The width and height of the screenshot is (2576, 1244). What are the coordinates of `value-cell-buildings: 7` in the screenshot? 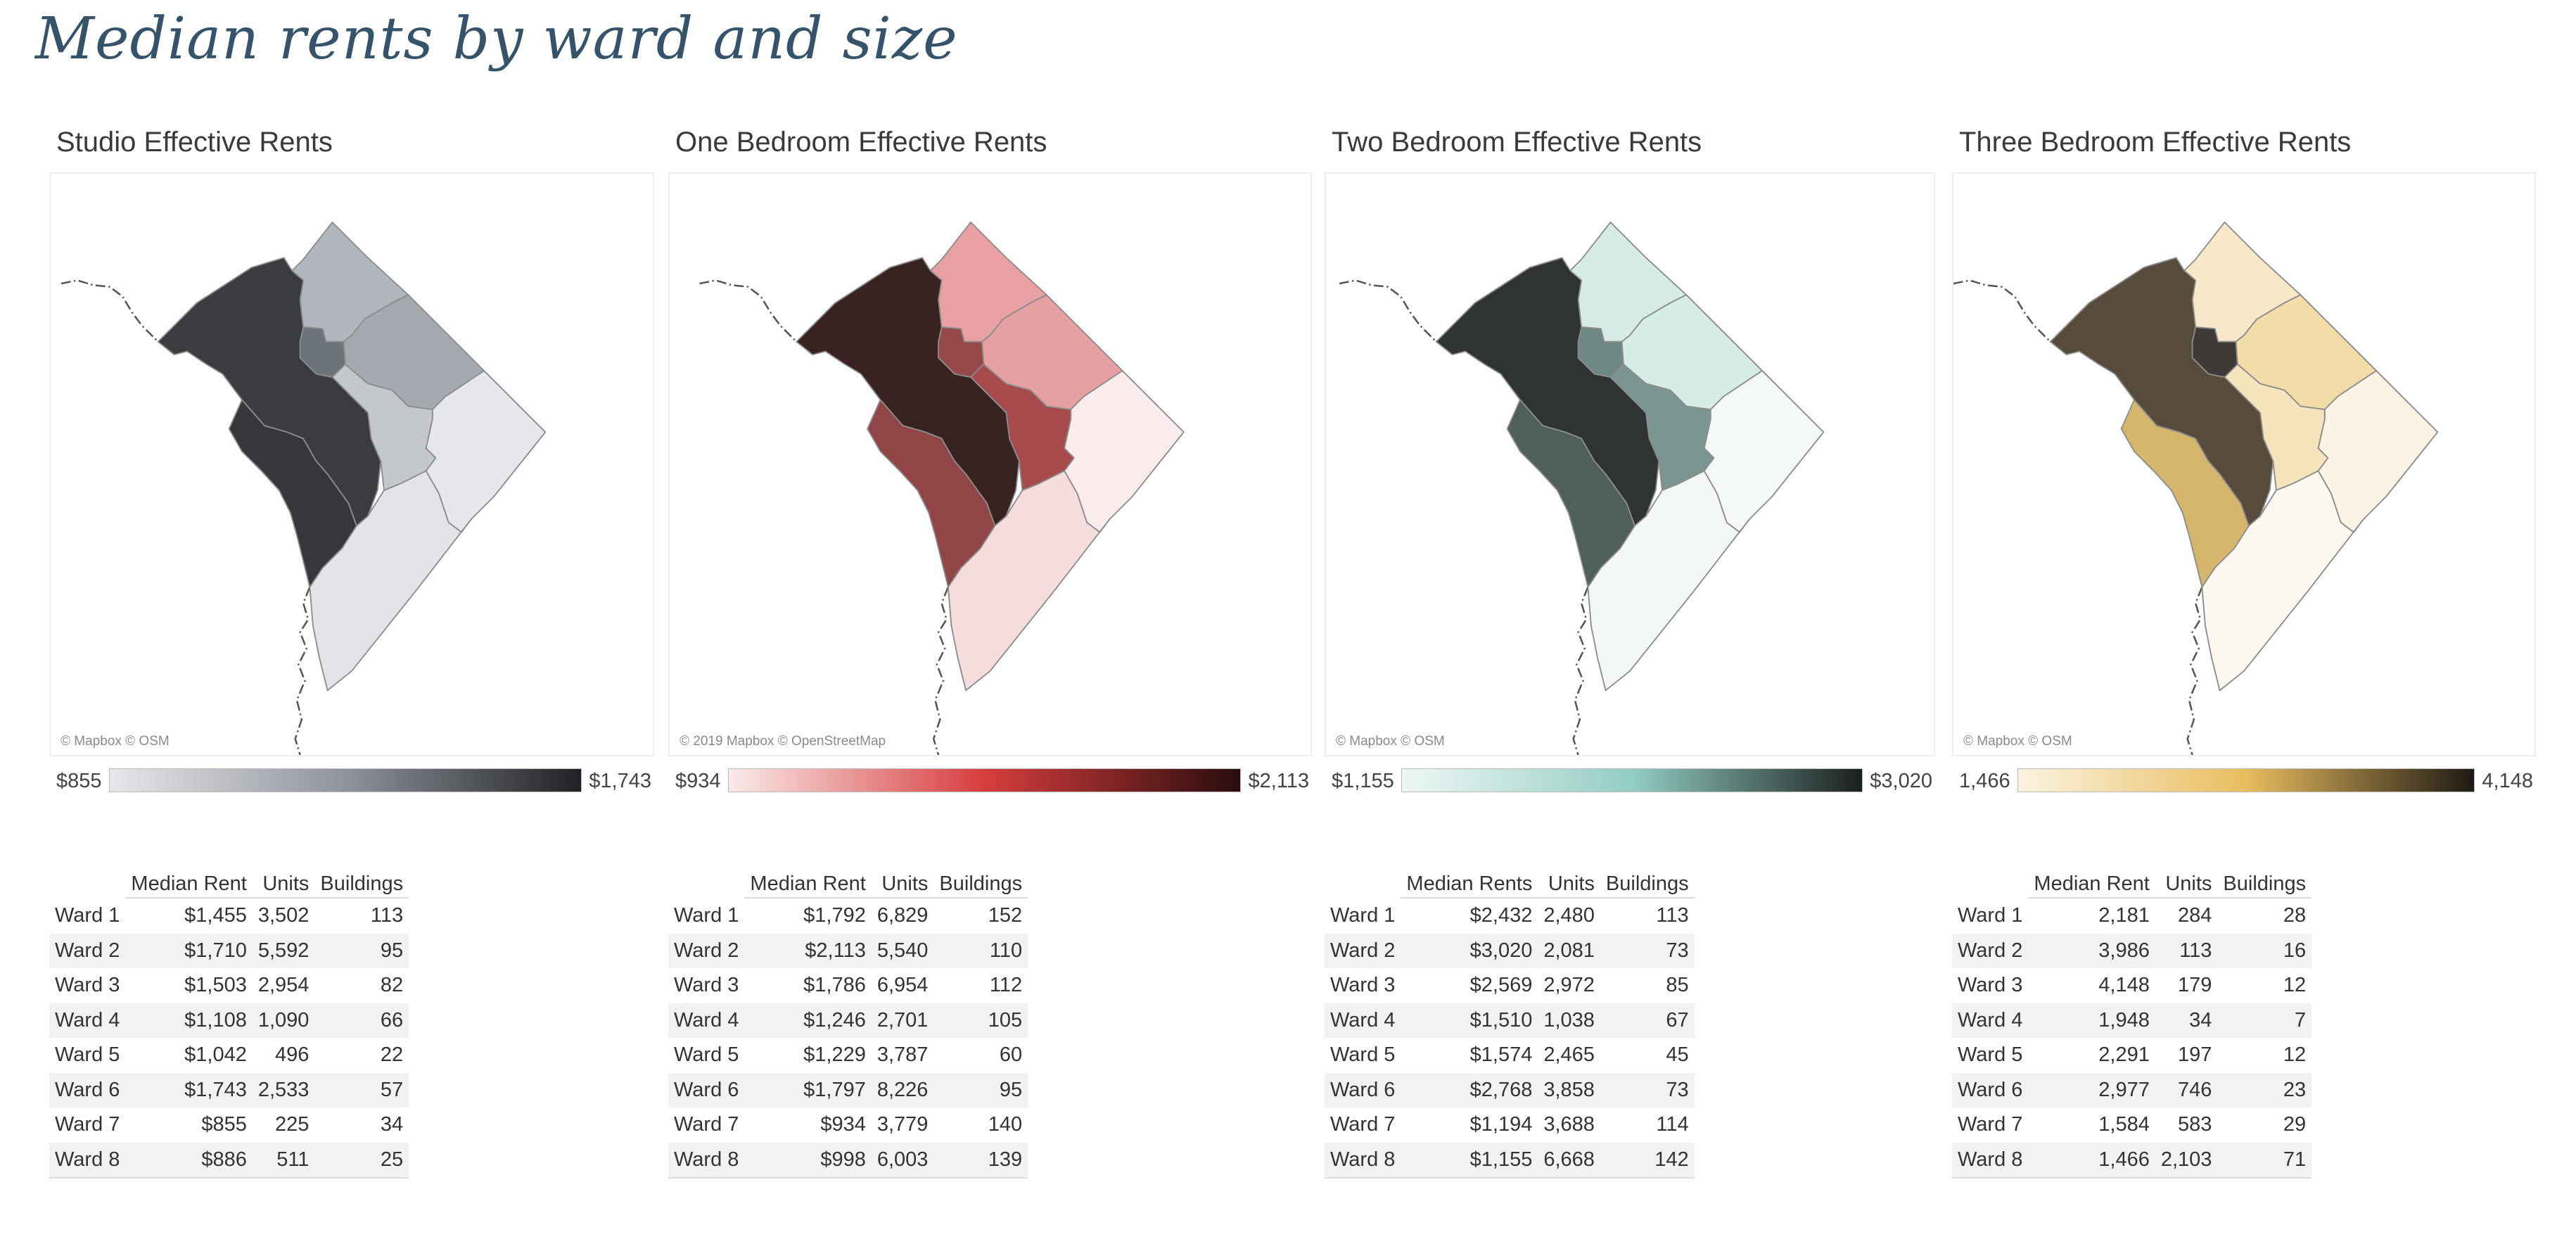 It's located at (2264, 1021).